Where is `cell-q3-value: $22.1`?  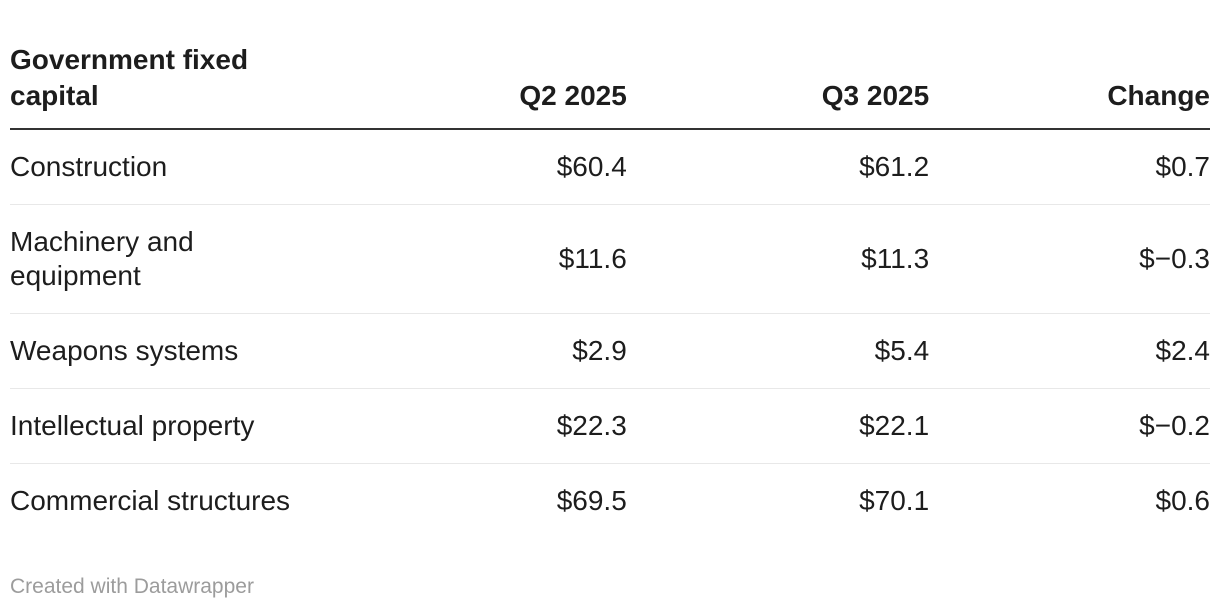 cell-q3-value: $22.1 is located at coordinates (778, 426).